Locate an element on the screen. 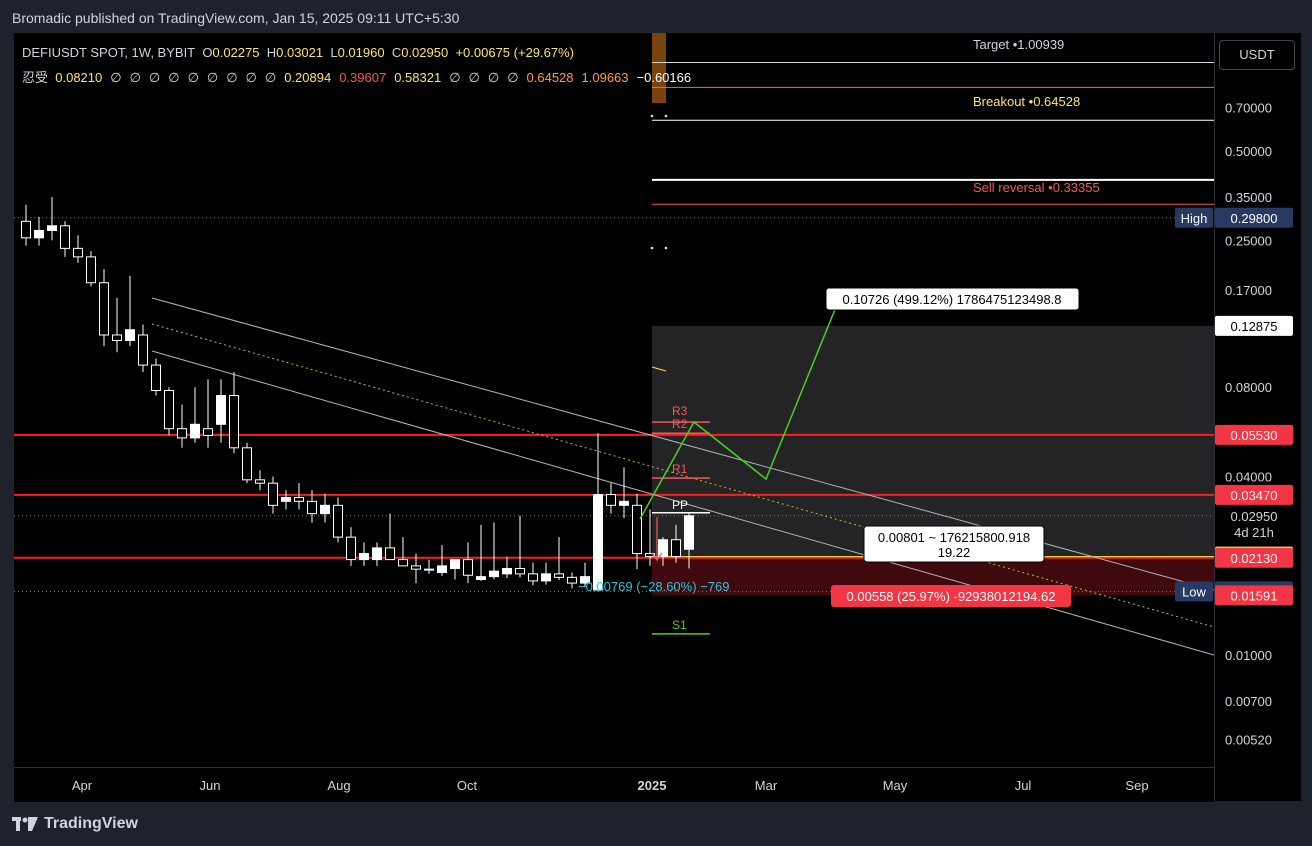 This screenshot has width=1312, height=846. price-tick-label: 0.17000 is located at coordinates (1248, 290).